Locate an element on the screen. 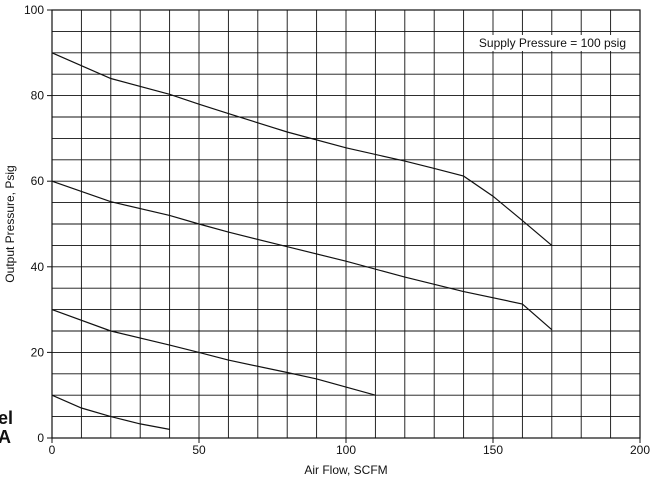 This screenshot has width=652, height=482. x-axis-label: Air Flow, SCFM is located at coordinates (345, 470).